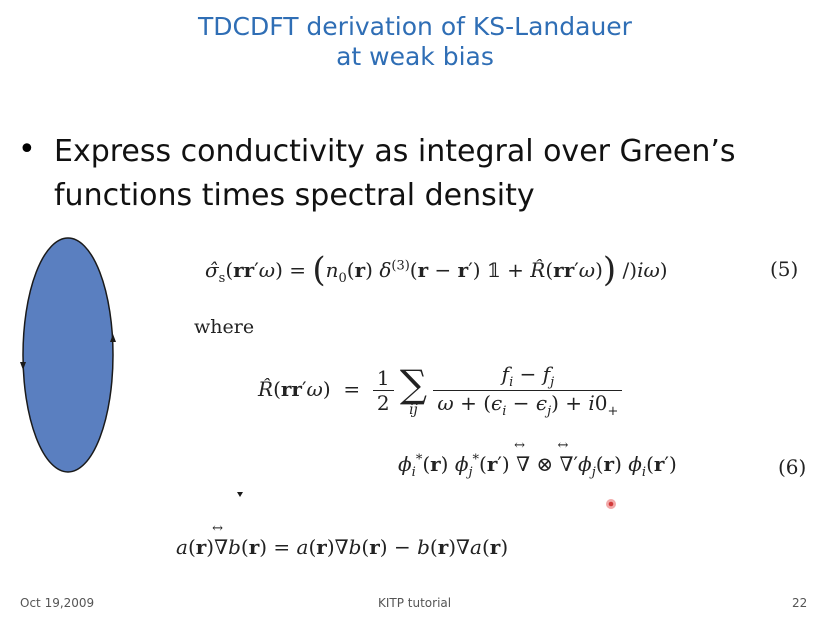 The width and height of the screenshot is (830, 628). What do you see at coordinates (537, 459) in the screenshot?
I see `equation-6-line-2: ϕi*(r) ϕj*(r′) ∇ ↔ ⊗ ∇ ↔ ′ϕj(r) ϕi(r′)` at bounding box center [537, 459].